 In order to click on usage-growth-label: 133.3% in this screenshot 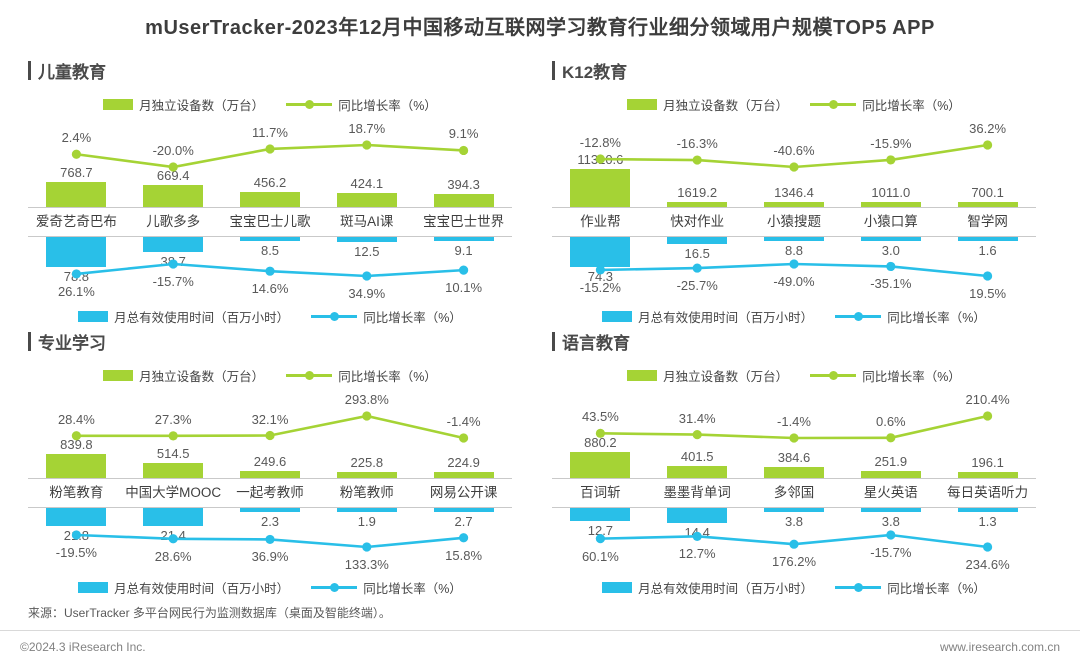, I will do `click(366, 564)`.